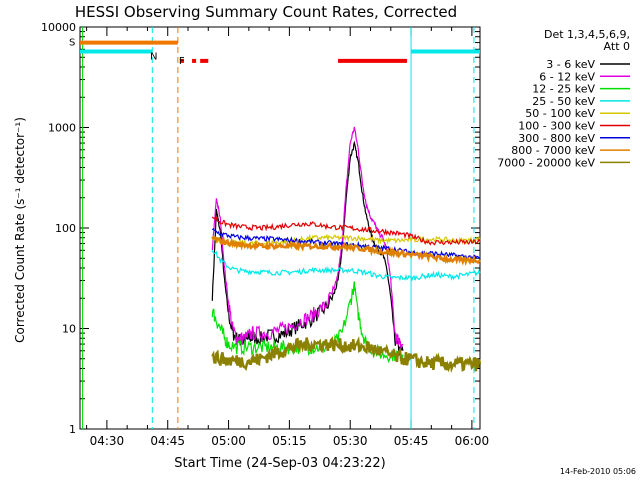 The width and height of the screenshot is (640, 480). I want to click on y-tick-label-2: 100, so click(65, 228).